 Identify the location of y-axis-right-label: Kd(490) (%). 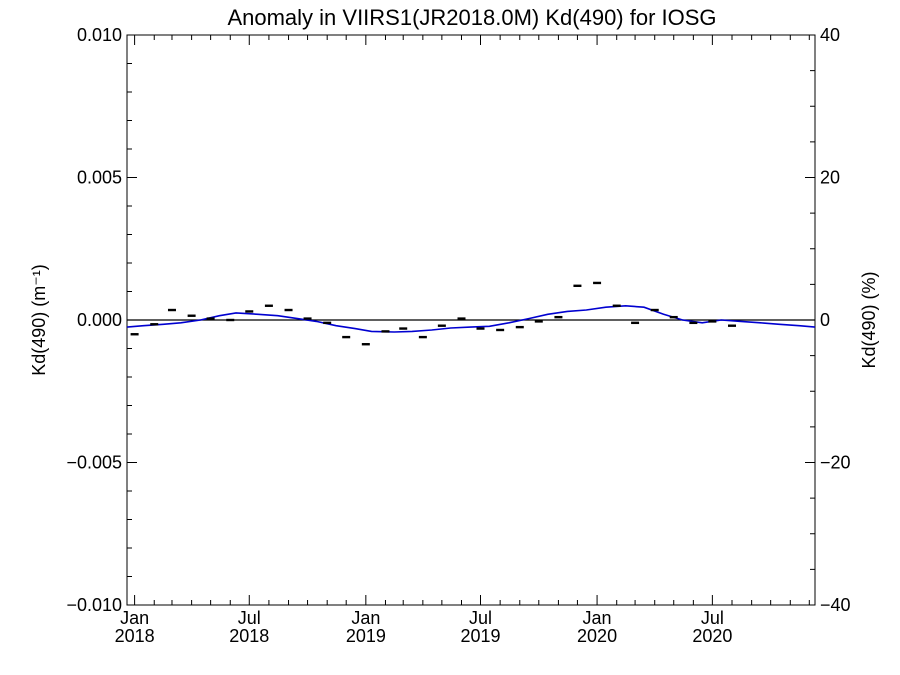
(869, 319).